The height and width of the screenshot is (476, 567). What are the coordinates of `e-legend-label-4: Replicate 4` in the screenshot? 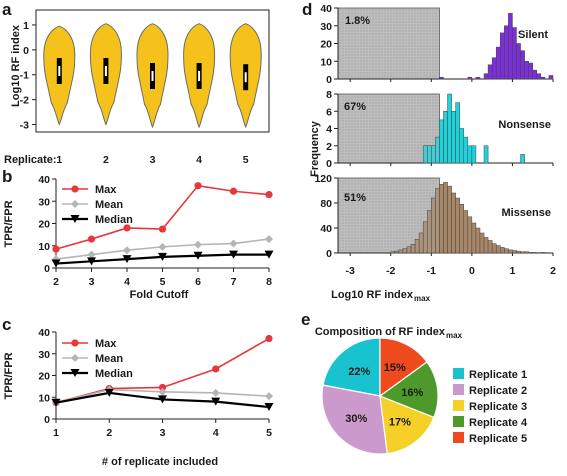 It's located at (498, 423).